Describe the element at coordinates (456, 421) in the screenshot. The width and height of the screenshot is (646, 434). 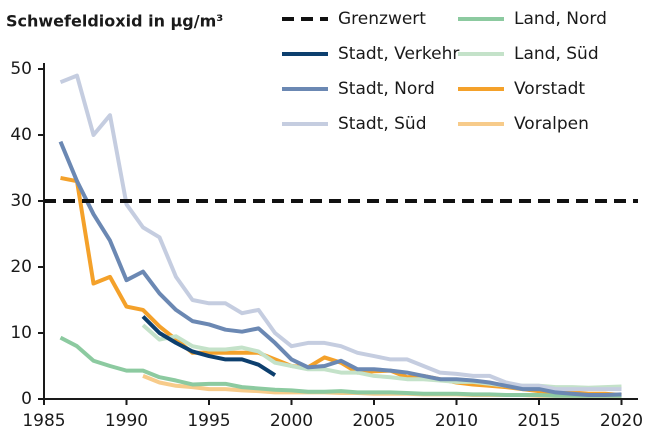
I see `x-tick-label: 2010` at that location.